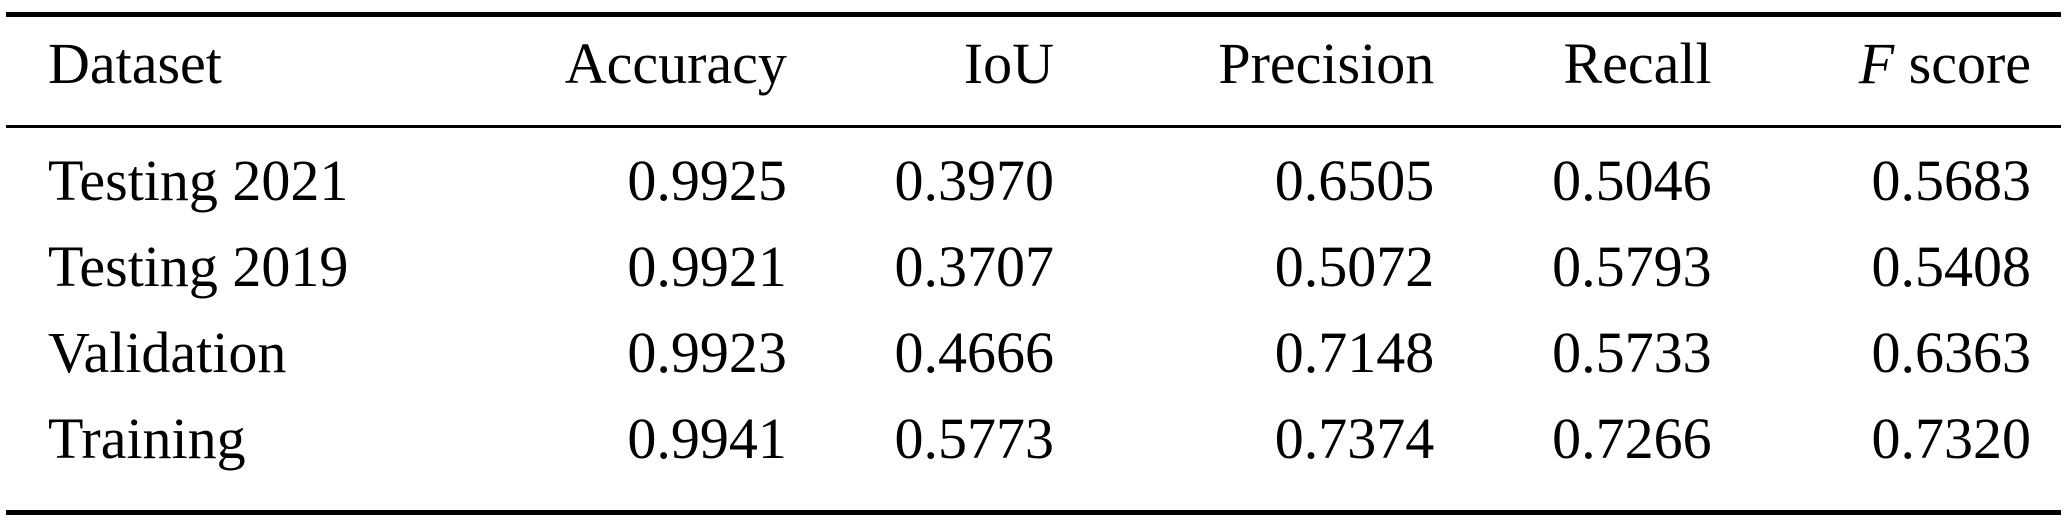  I want to click on fscore-rest: score, so click(1962, 63).